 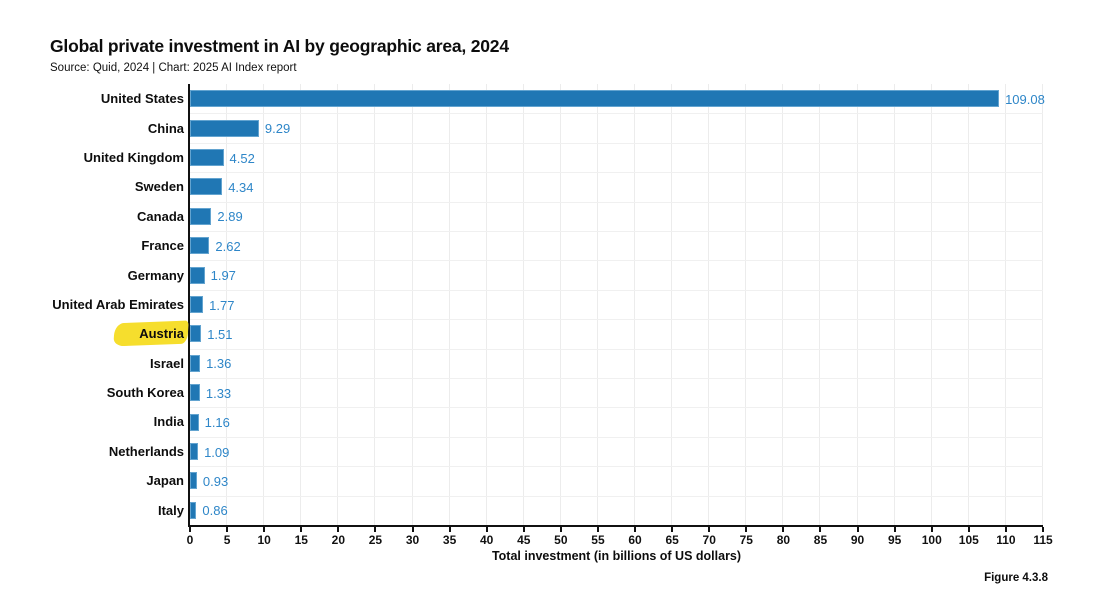 What do you see at coordinates (196, 334) in the screenshot?
I see `bar-austria` at bounding box center [196, 334].